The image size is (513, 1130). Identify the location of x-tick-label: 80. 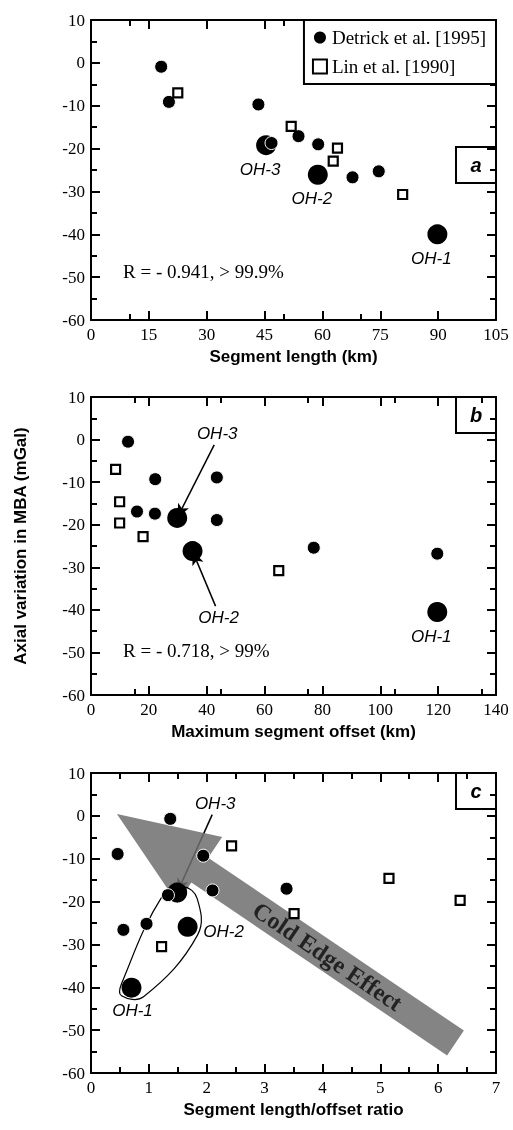
(322, 709).